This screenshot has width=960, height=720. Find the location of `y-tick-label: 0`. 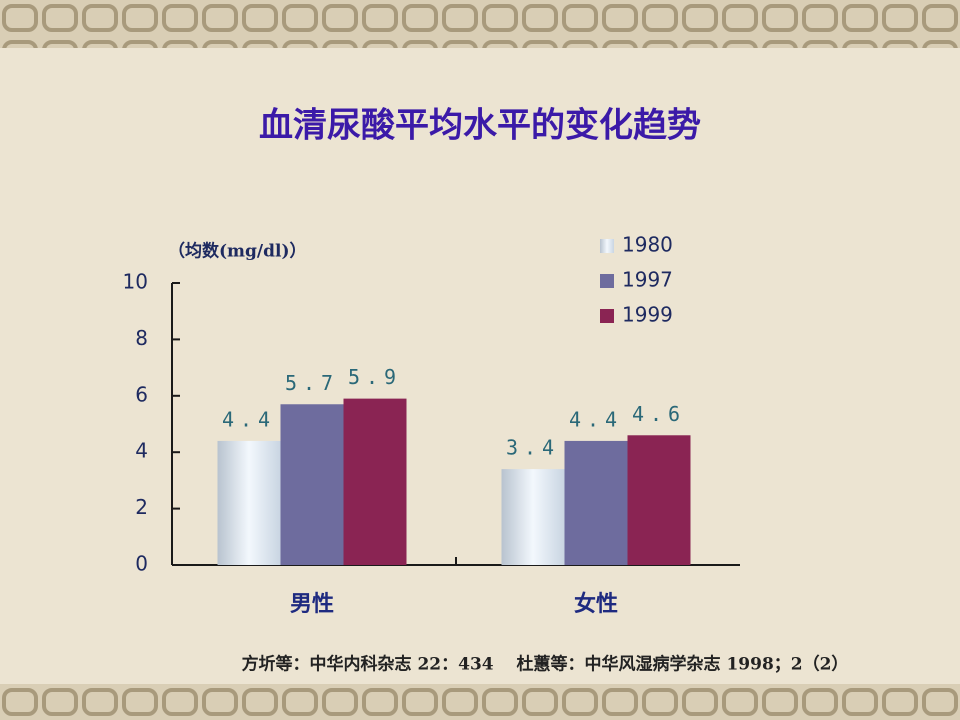

y-tick-label: 0 is located at coordinates (141, 564).